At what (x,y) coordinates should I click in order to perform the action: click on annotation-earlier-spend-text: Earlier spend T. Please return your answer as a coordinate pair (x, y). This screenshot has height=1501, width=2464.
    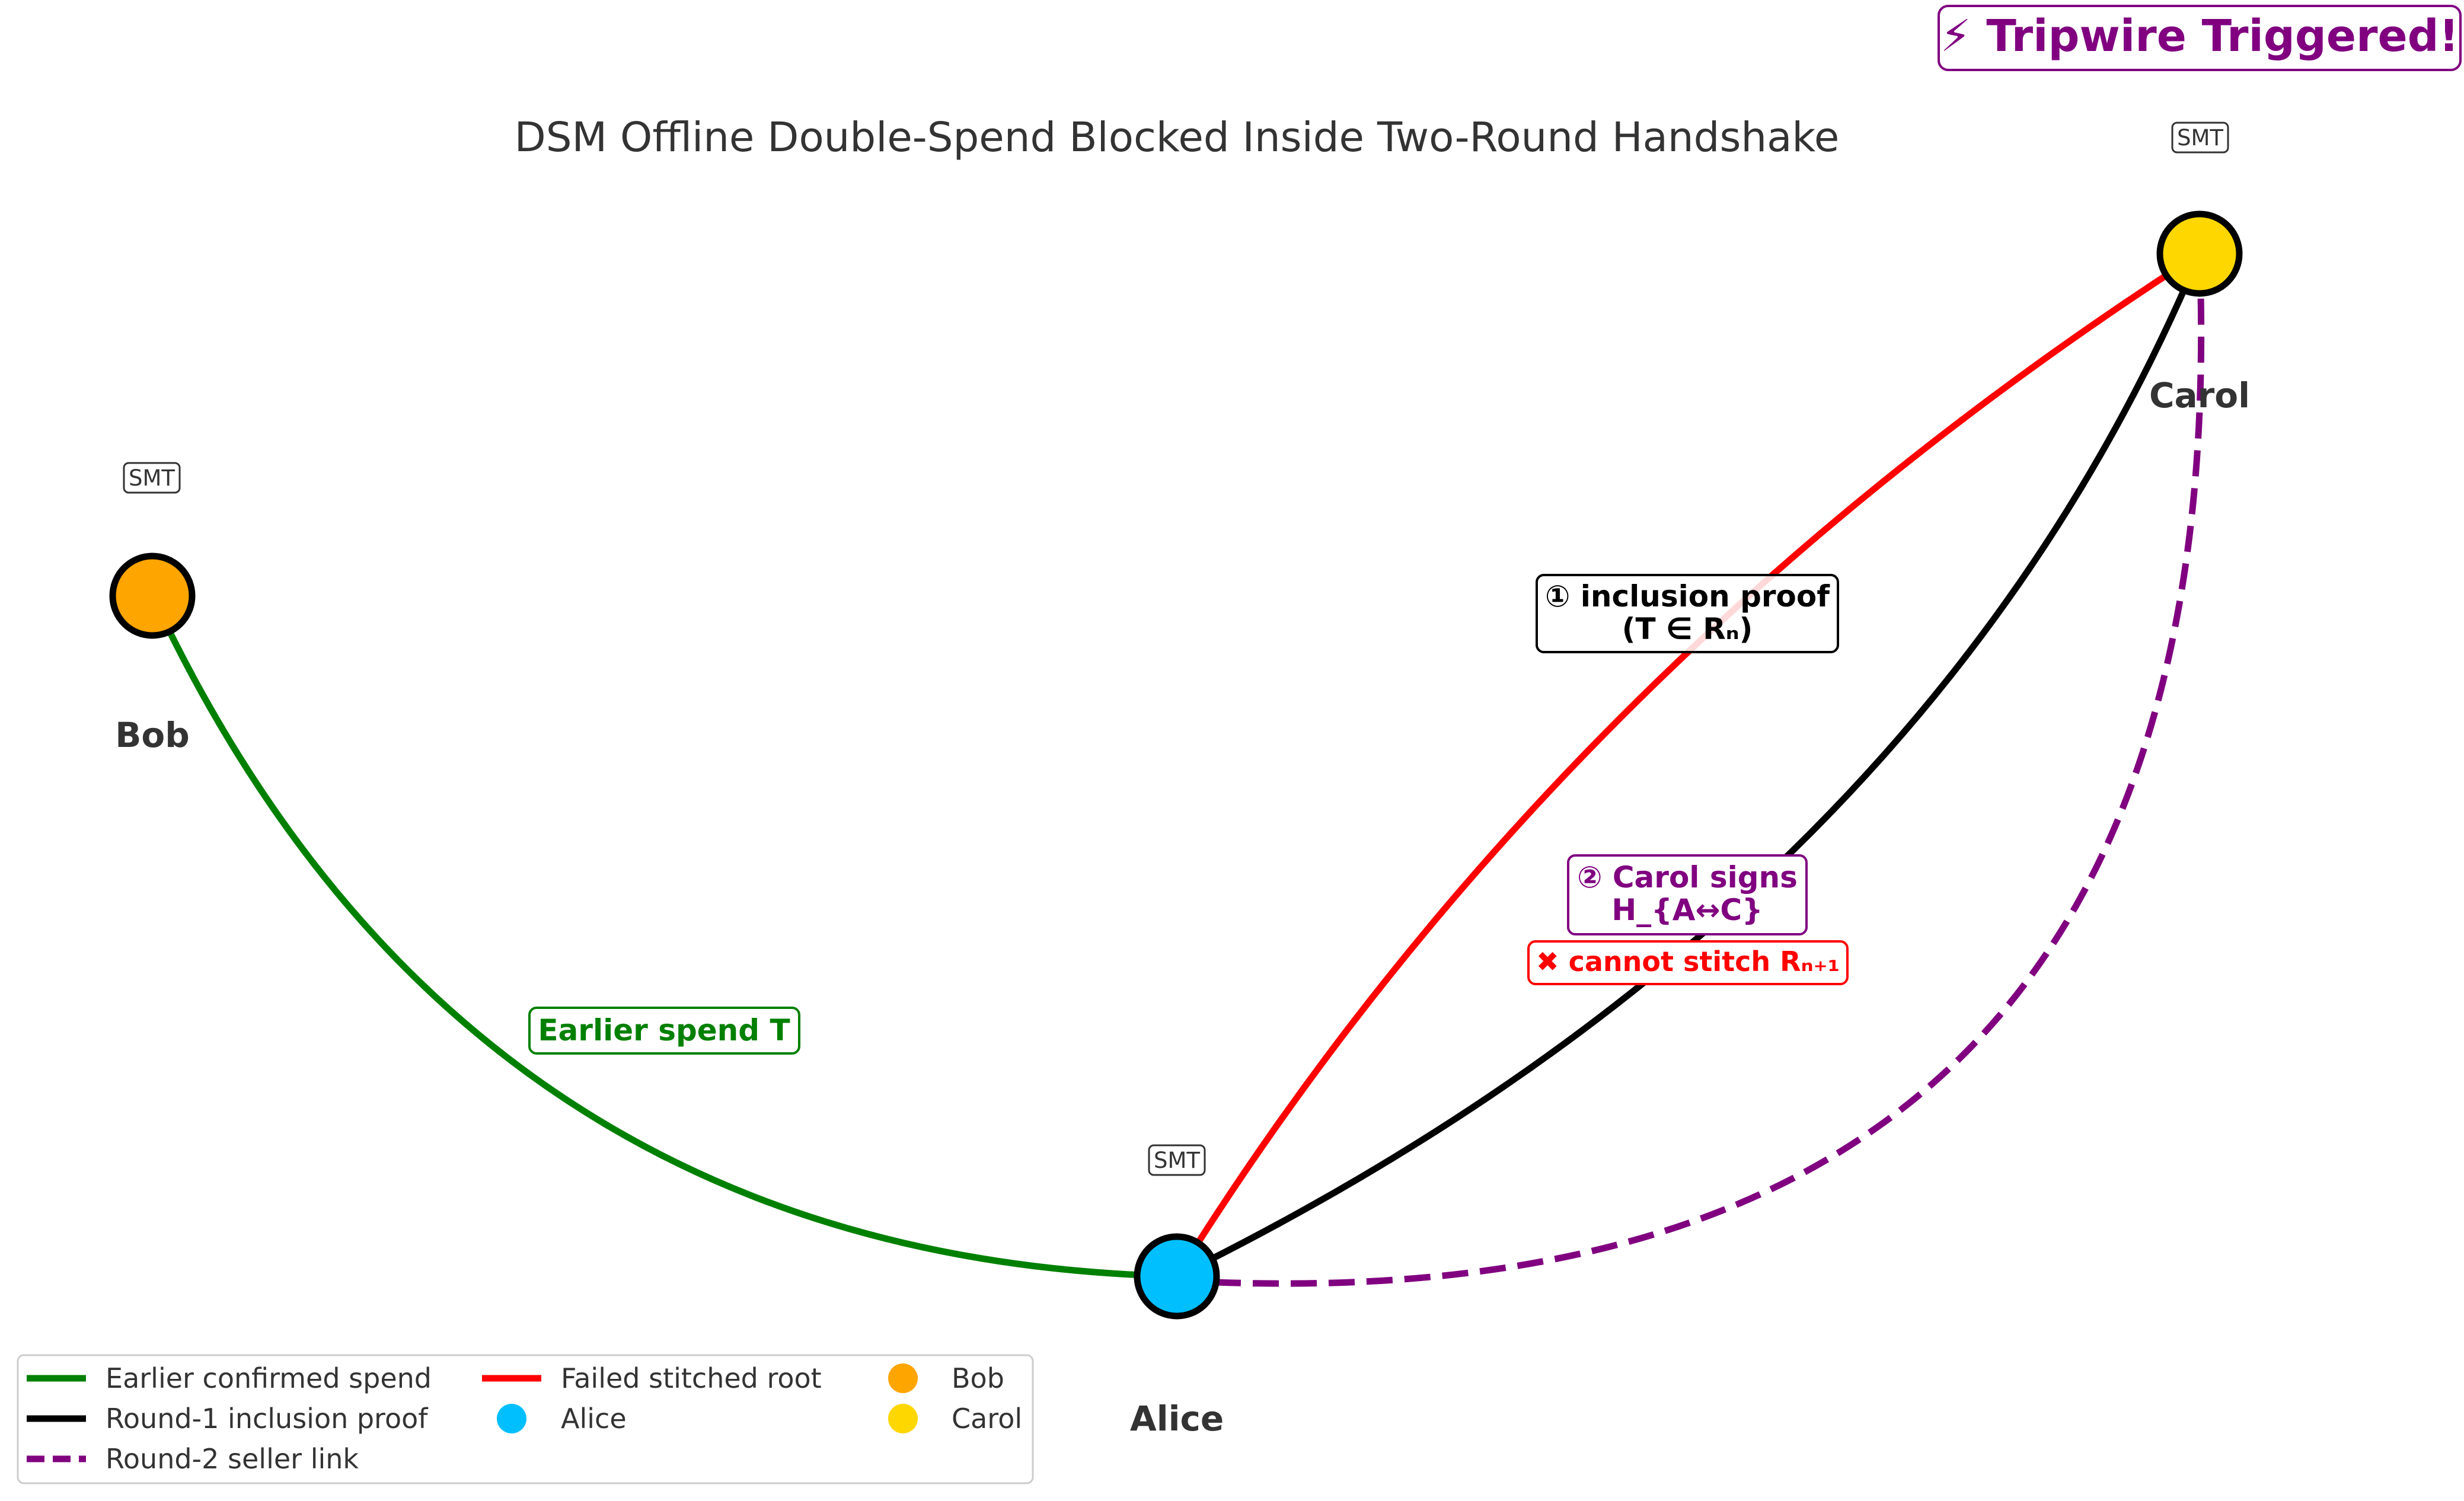
    Looking at the image, I should click on (664, 1030).